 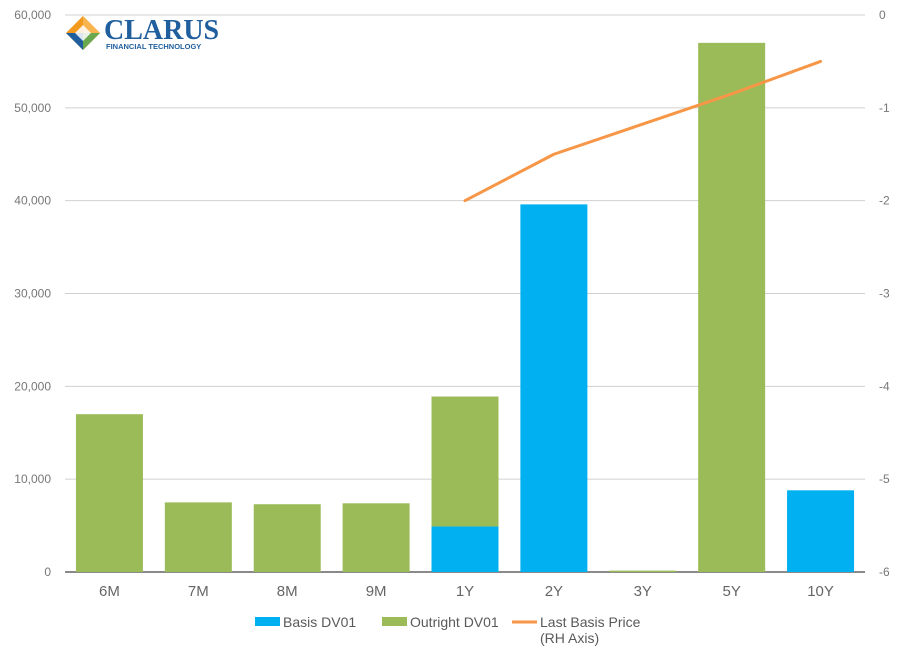 What do you see at coordinates (47, 572) in the screenshot?
I see `left-tick-label: 0` at bounding box center [47, 572].